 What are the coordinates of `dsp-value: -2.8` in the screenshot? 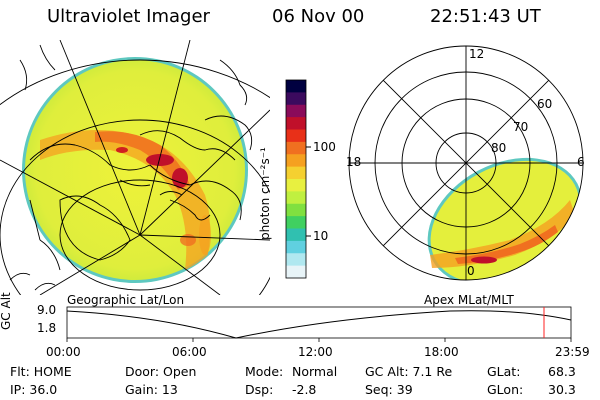 It's located at (304, 389).